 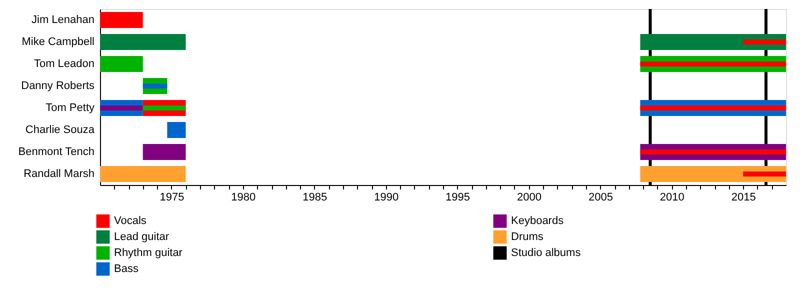 What do you see at coordinates (56, 152) in the screenshot?
I see `y-tick-label: Benmont Tench` at bounding box center [56, 152].